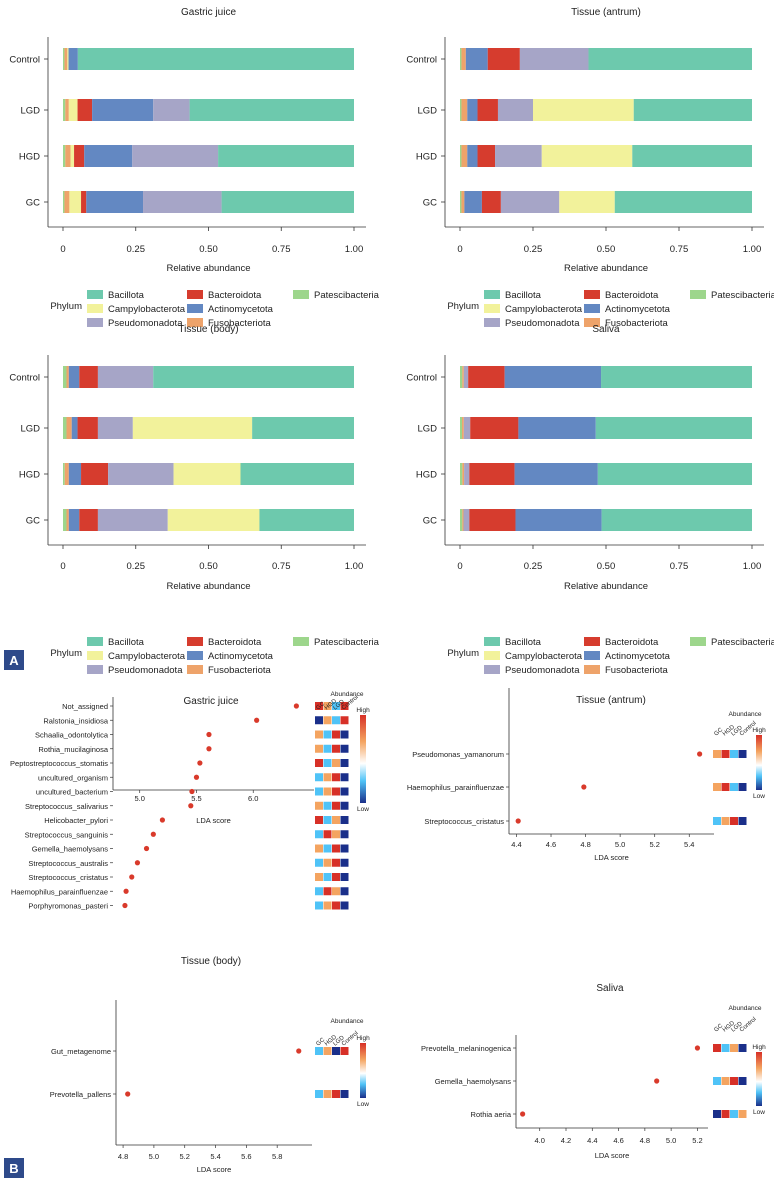  I want to click on legend-title: Phylum, so click(66, 653).